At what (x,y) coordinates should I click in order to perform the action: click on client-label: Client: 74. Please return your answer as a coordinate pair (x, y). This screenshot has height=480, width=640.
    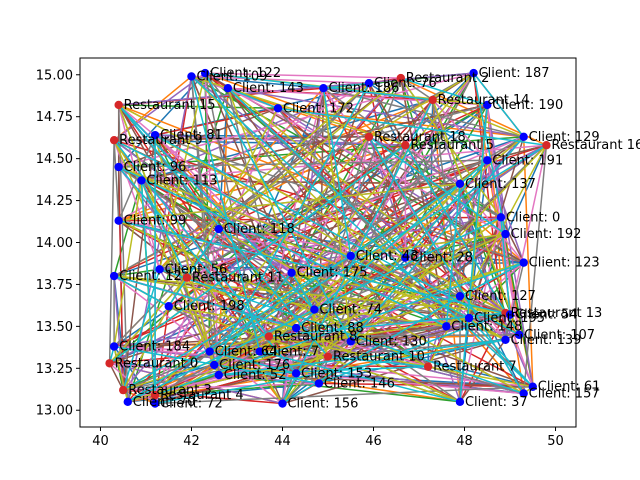
    Looking at the image, I should click on (350, 310).